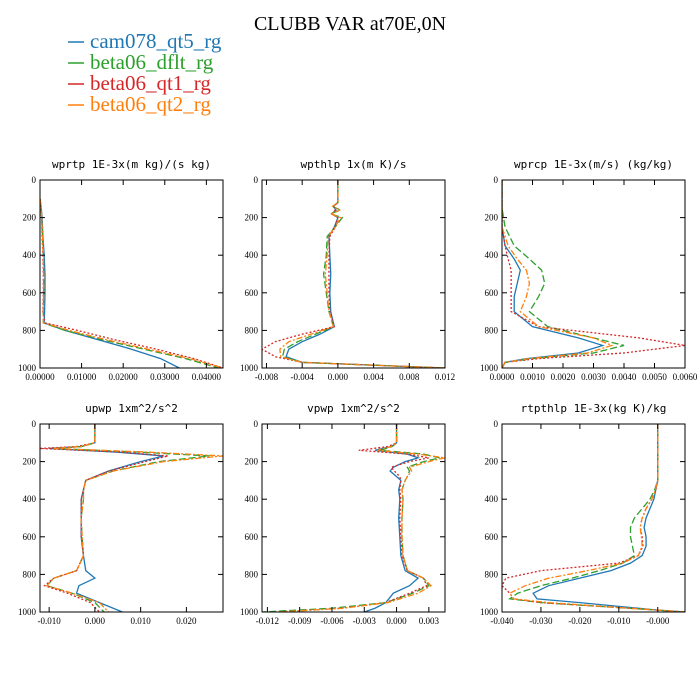 The height and width of the screenshot is (700, 700). What do you see at coordinates (685, 377) in the screenshot?
I see `xtick-label-2-6: 0.0060` at bounding box center [685, 377].